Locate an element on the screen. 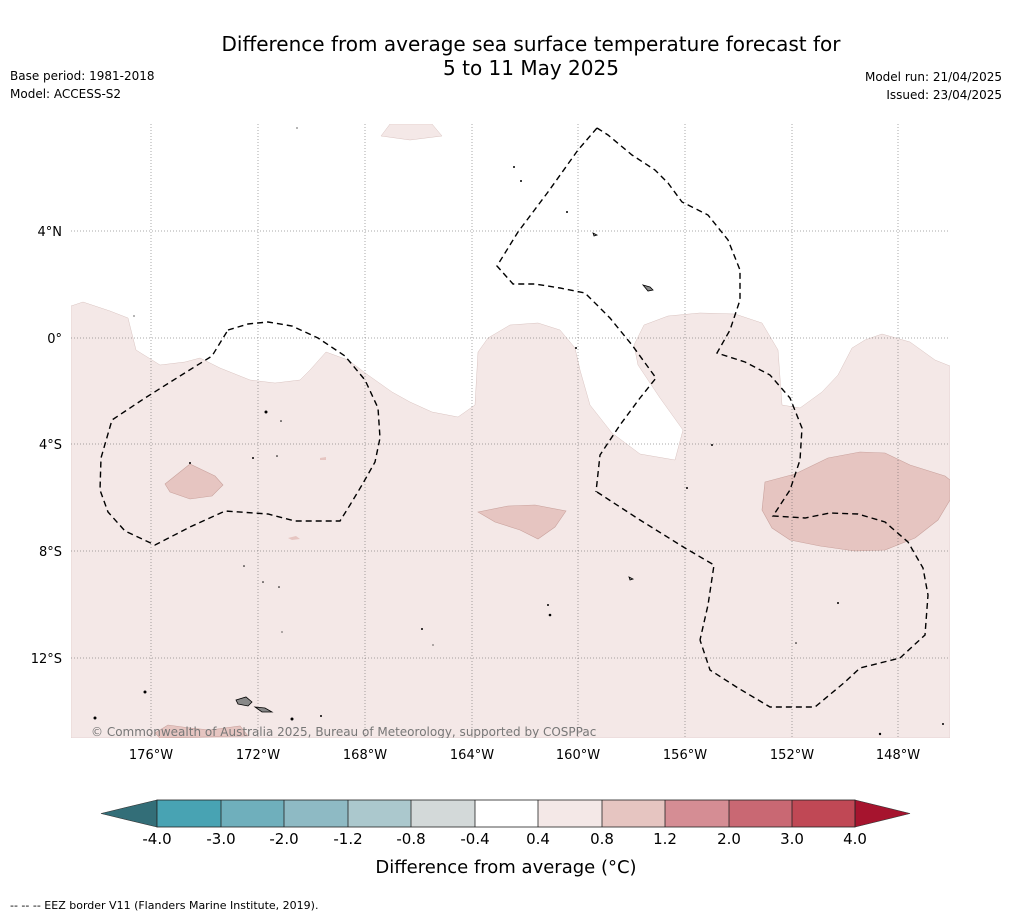 The height and width of the screenshot is (919, 1011). colorbar-tick: -2.0 is located at coordinates (283, 839).